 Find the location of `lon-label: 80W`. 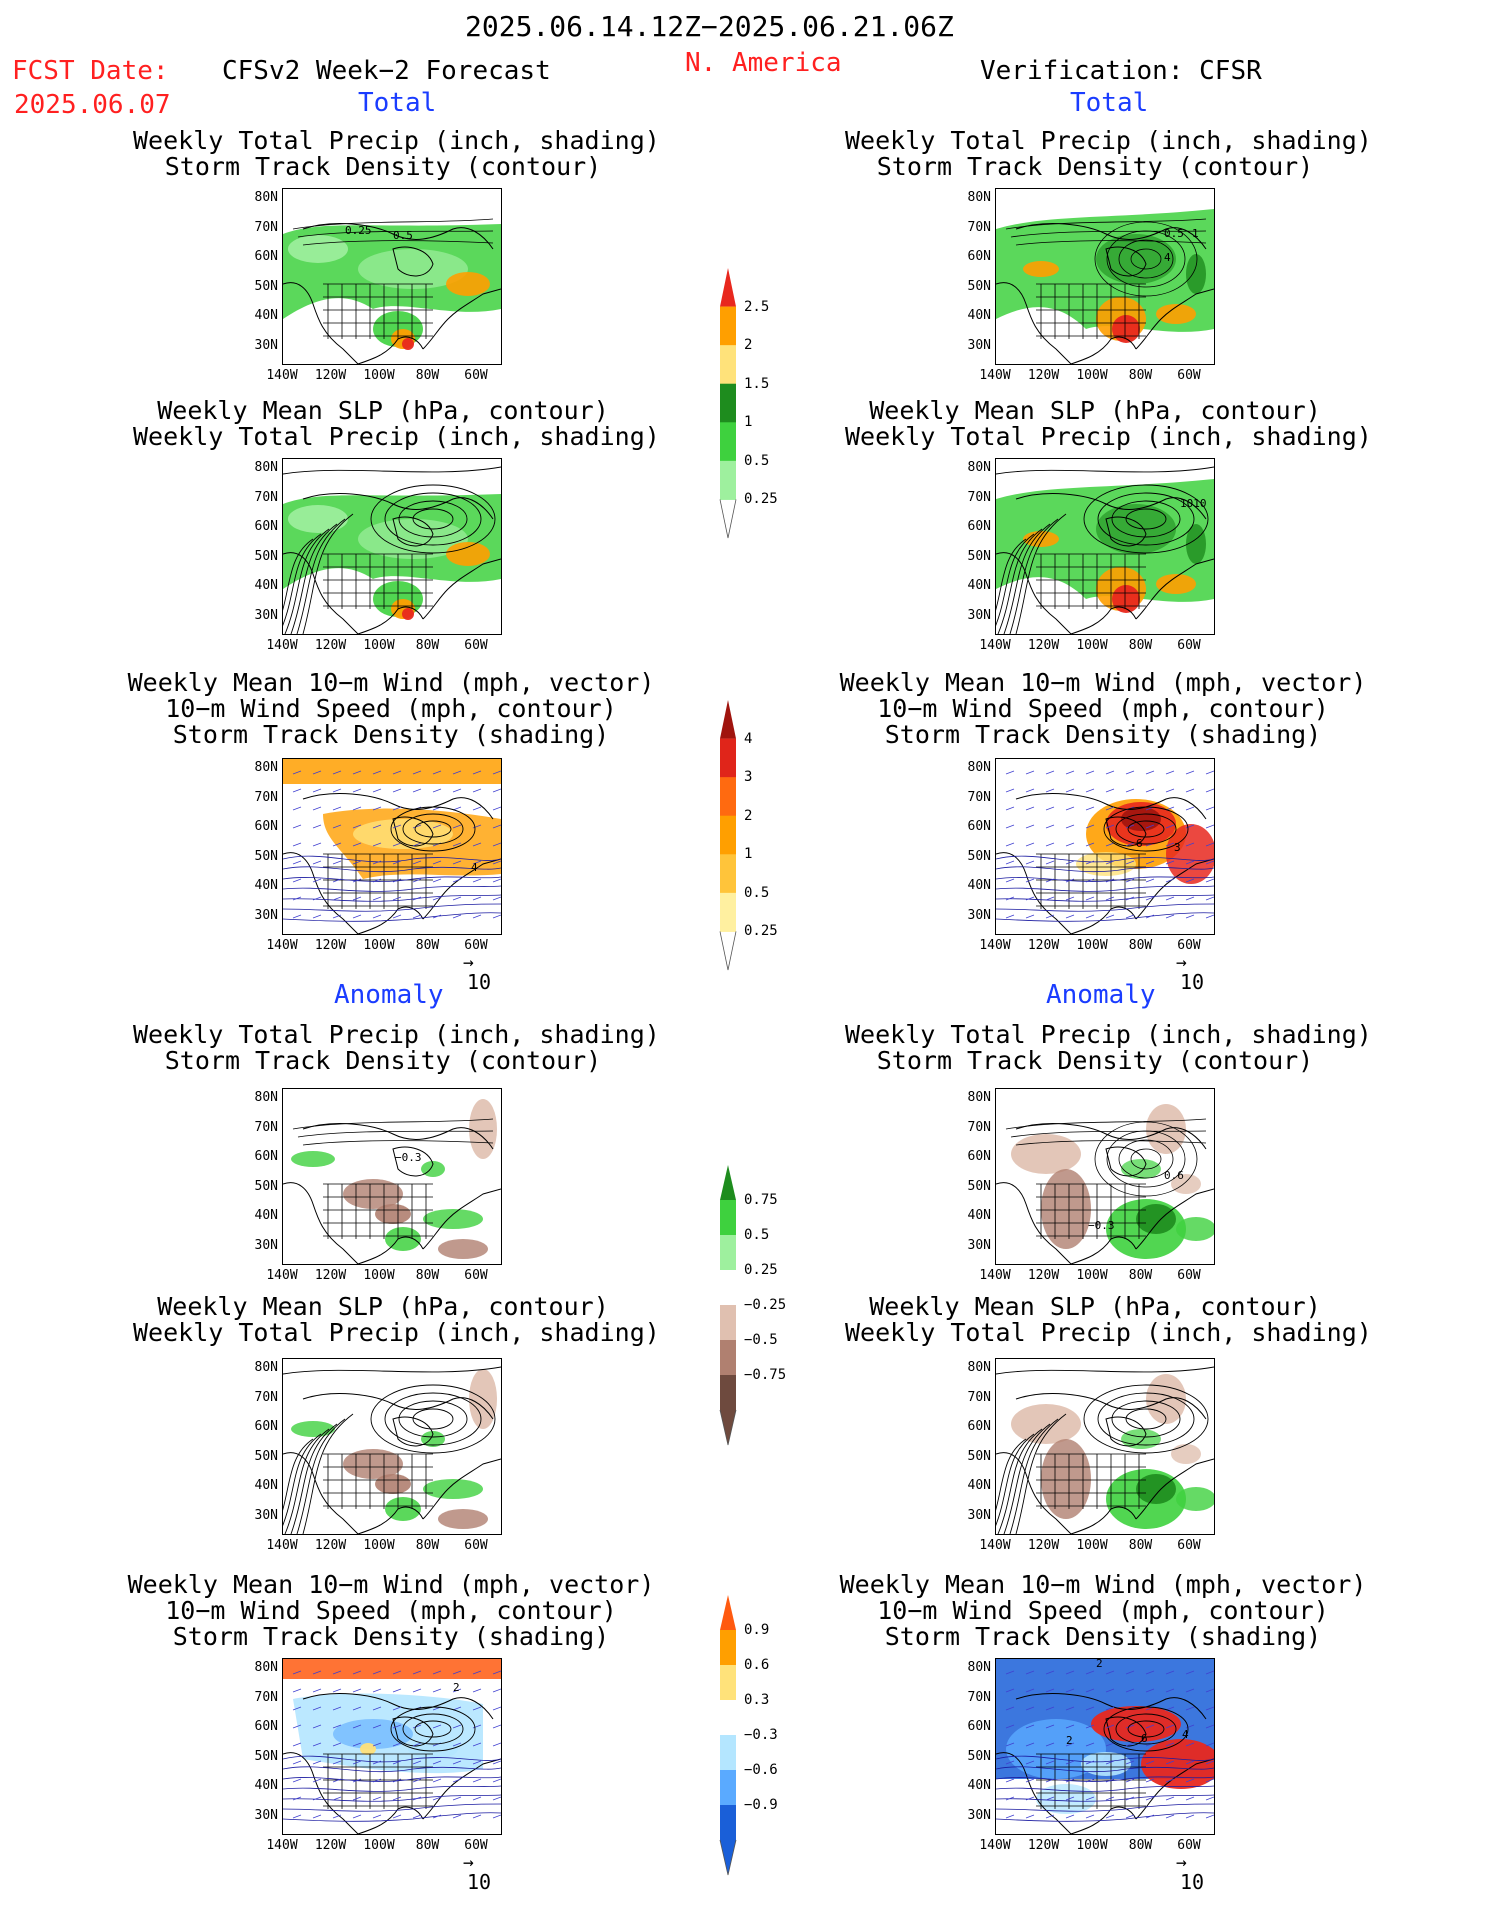

lon-label: 80W is located at coordinates (427, 645).